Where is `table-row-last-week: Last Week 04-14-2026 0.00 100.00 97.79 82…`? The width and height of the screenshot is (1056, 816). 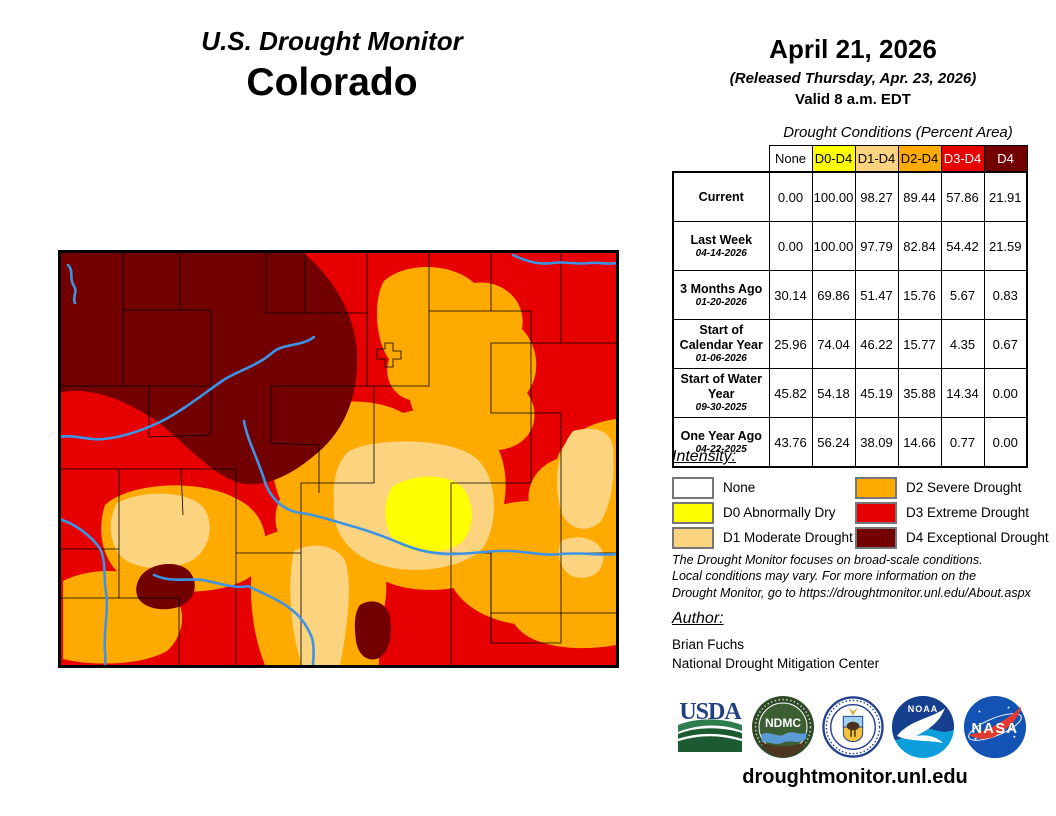 table-row-last-week: Last Week 04-14-2026 0.00 100.00 97.79 82… is located at coordinates (850, 246).